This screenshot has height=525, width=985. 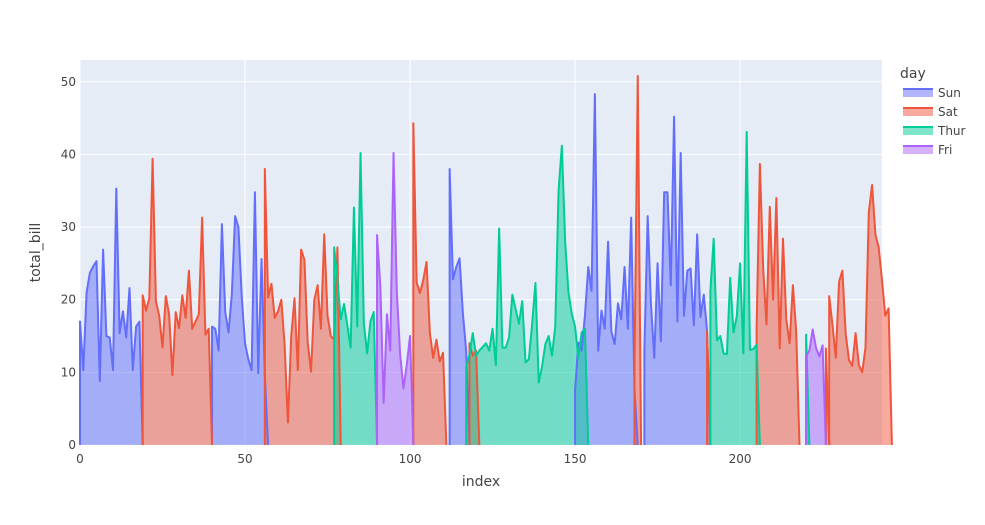 I want to click on x-tick-label: 150, so click(x=575, y=459).